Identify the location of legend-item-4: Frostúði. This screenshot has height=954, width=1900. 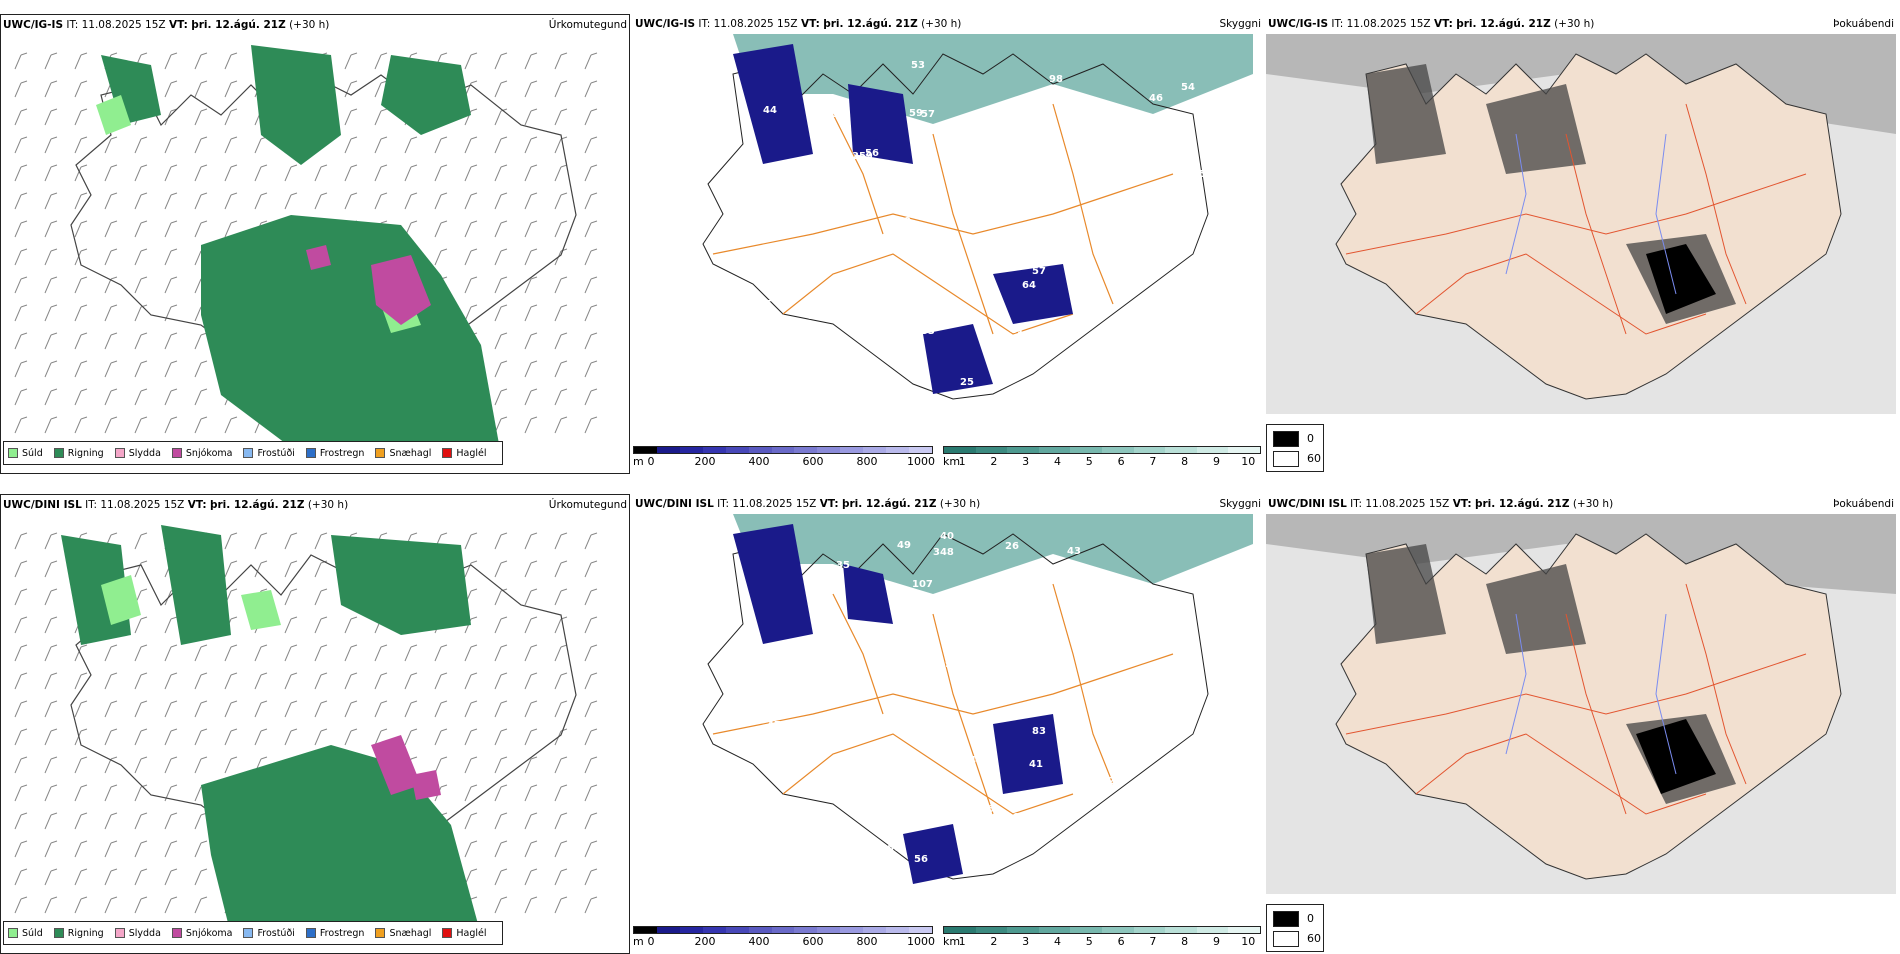
(269, 933).